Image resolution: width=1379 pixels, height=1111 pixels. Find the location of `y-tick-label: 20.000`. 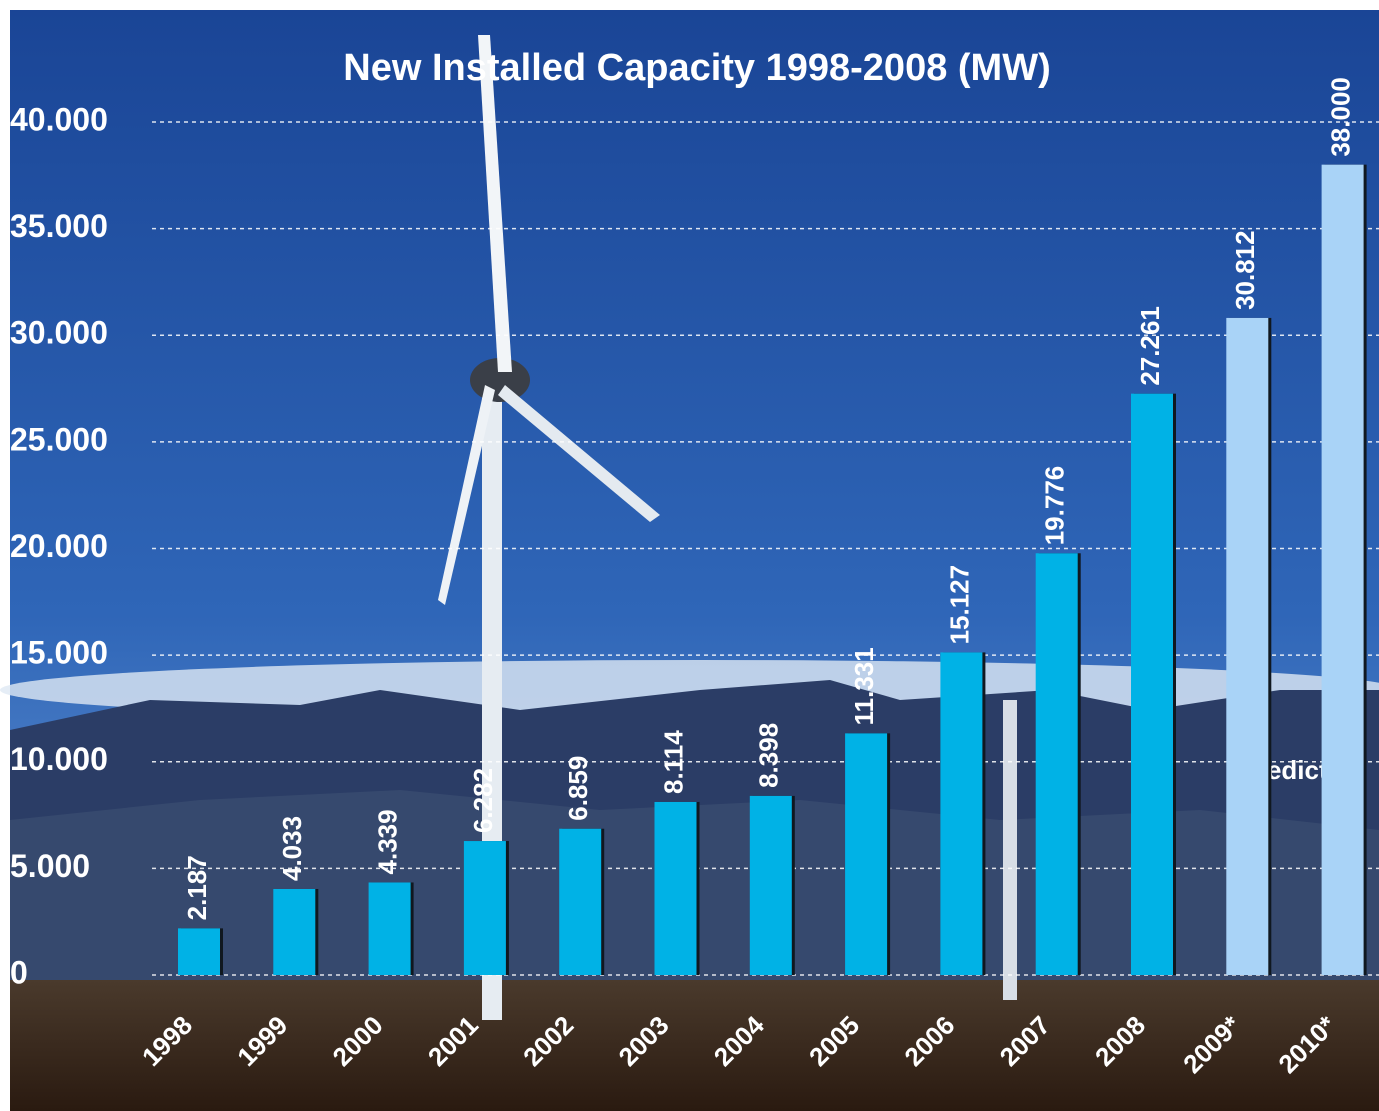

y-tick-label: 20.000 is located at coordinates (59, 546).